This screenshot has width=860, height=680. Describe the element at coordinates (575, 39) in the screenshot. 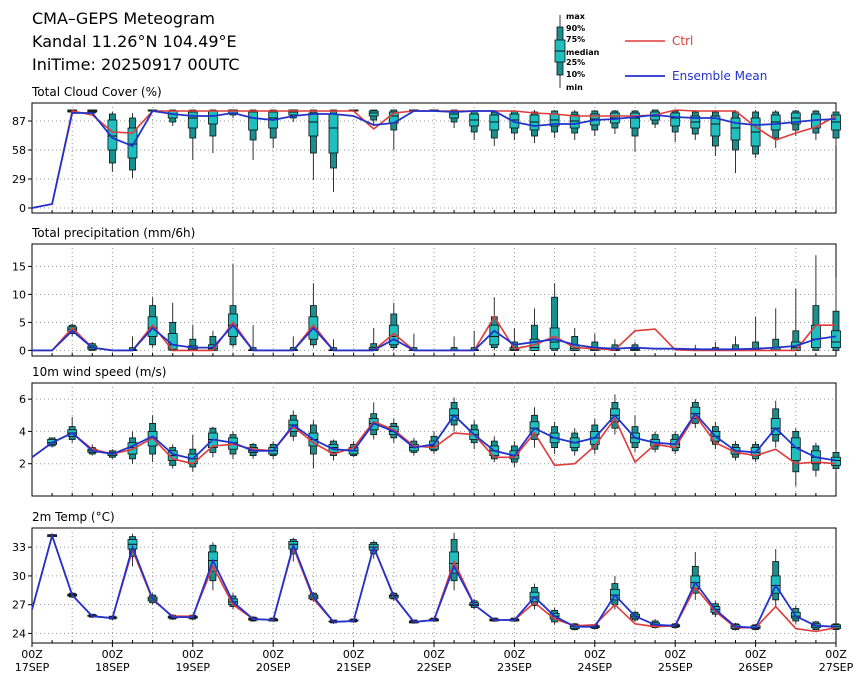

I see `legend-box-label: 75%` at that location.